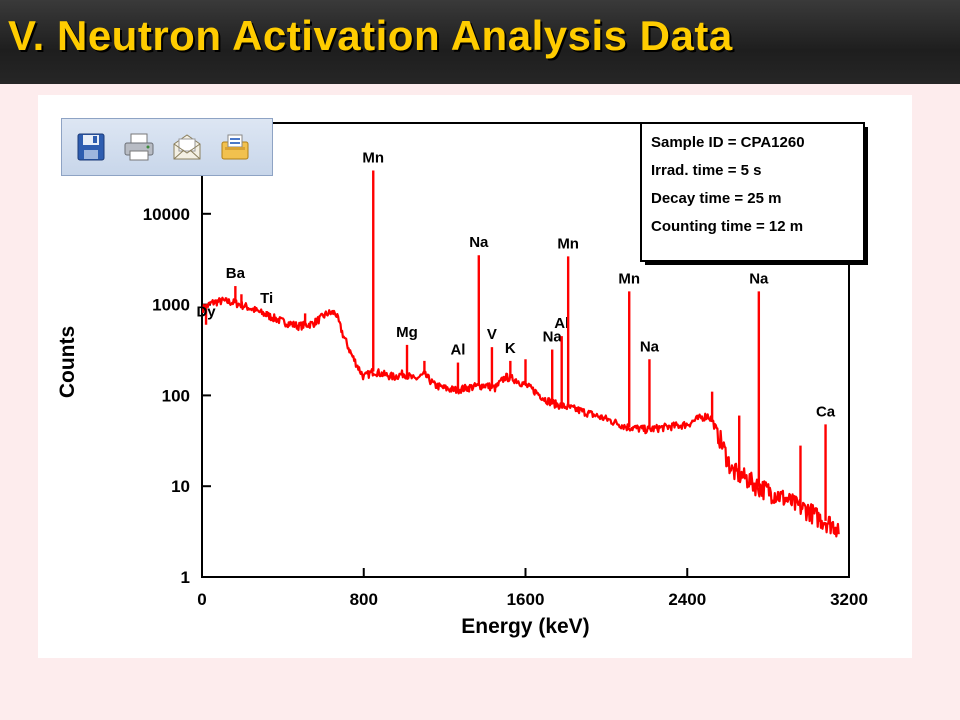 This screenshot has height=720, width=960. Describe the element at coordinates (370, 35) in the screenshot. I see `slide-title: V. Neutron Activation Analysis Data` at that location.